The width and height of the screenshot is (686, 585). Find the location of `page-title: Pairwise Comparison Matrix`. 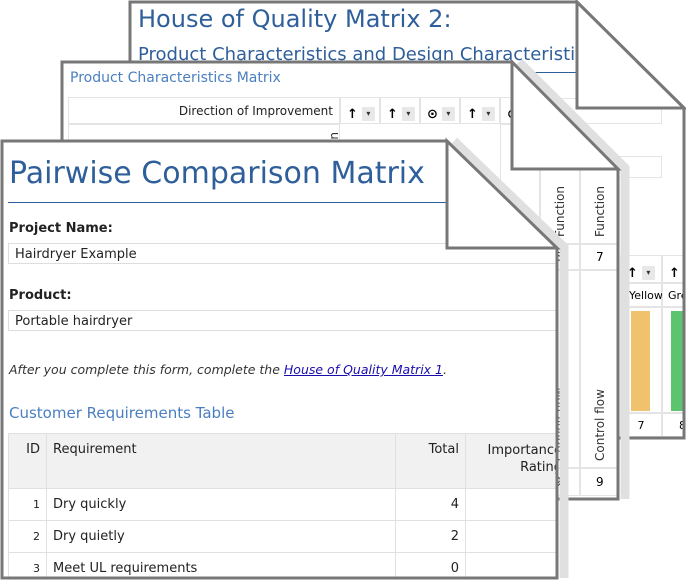

page-title: Pairwise Comparison Matrix is located at coordinates (217, 173).